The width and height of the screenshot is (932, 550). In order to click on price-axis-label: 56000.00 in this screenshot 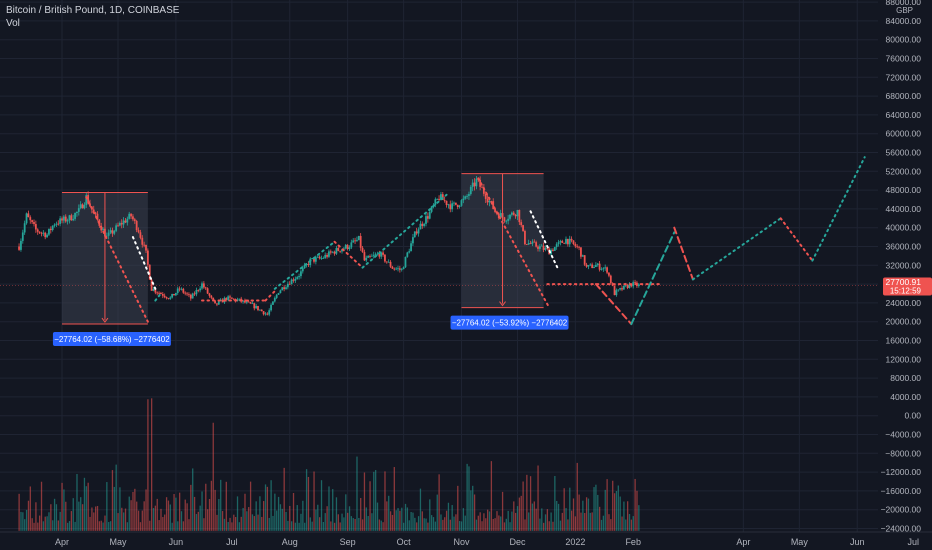, I will do `click(904, 152)`.